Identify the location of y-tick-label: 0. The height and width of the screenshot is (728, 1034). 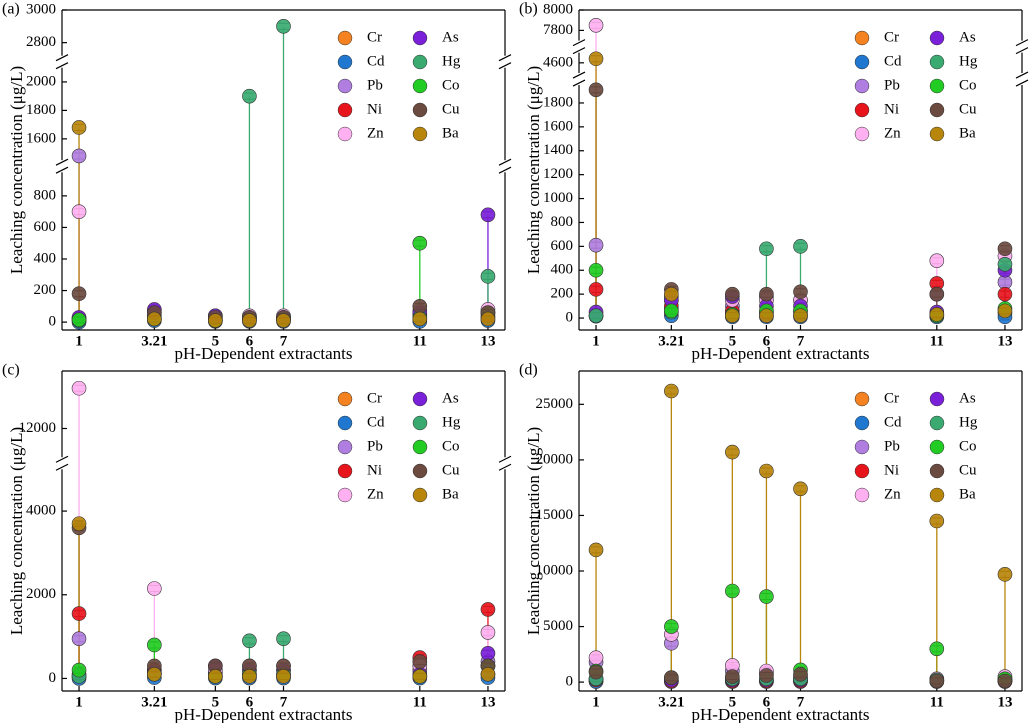
(53, 678).